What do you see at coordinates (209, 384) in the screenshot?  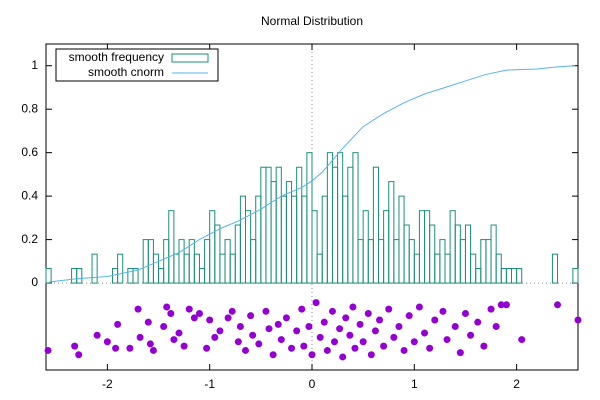 I see `x-tick-label: -1` at bounding box center [209, 384].